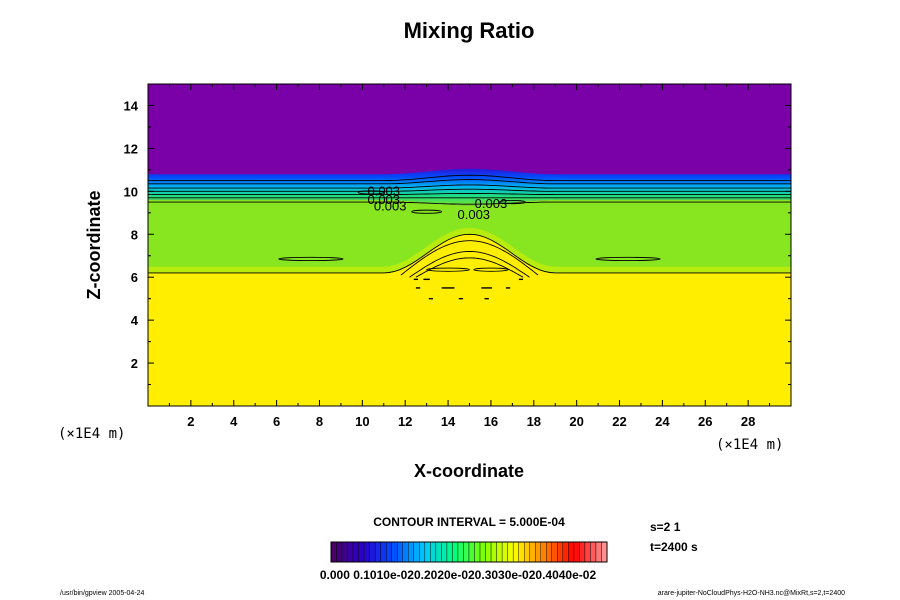 Image resolution: width=900 pixels, height=600 pixels. What do you see at coordinates (319, 421) in the screenshot?
I see `x-tick-label: 8` at bounding box center [319, 421].